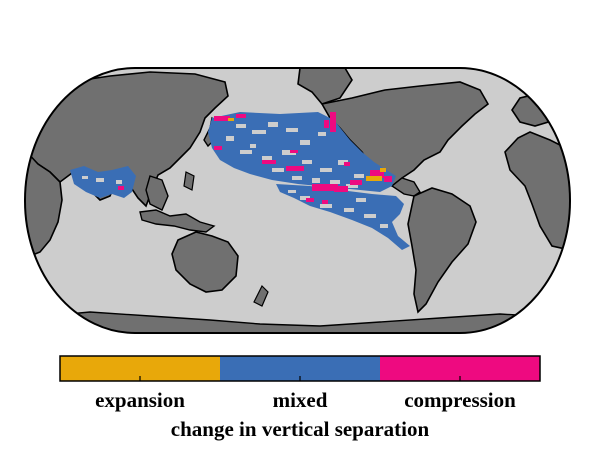  What do you see at coordinates (442, 250) in the screenshot?
I see `landmass-south-america` at bounding box center [442, 250].